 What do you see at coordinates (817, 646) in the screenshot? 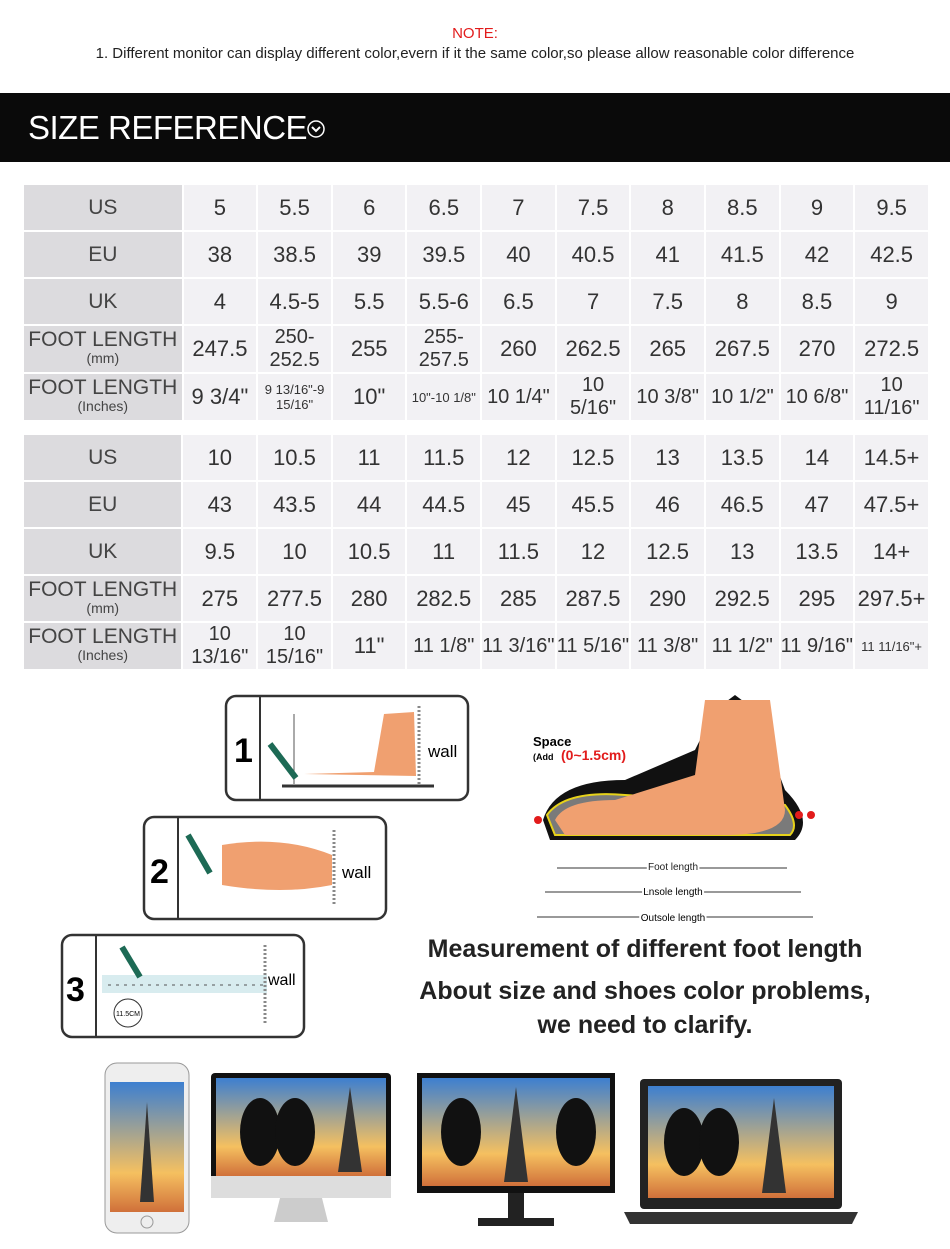
I see `size-cell: 11 9/16"` at bounding box center [817, 646].